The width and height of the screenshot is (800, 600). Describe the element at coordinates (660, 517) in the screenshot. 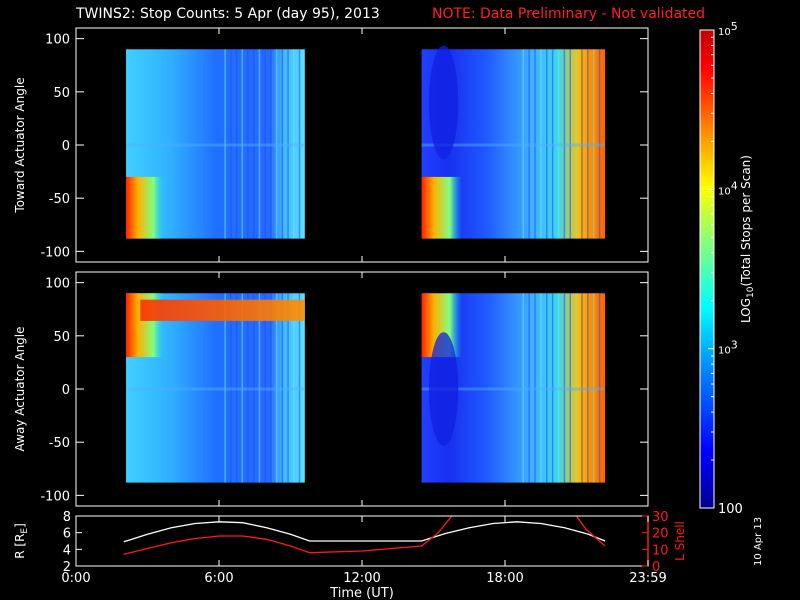

I see `y-tick-label-right: 30` at that location.